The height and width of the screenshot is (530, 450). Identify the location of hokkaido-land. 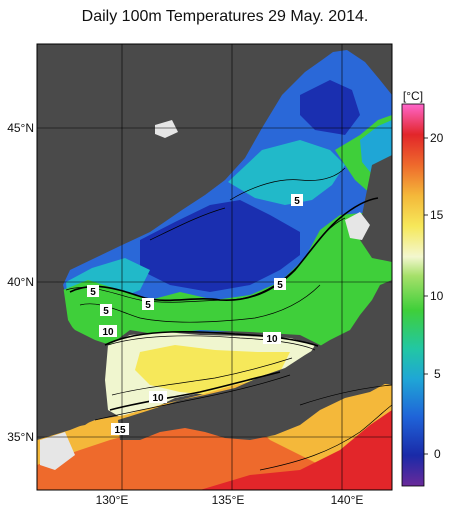
(376, 208).